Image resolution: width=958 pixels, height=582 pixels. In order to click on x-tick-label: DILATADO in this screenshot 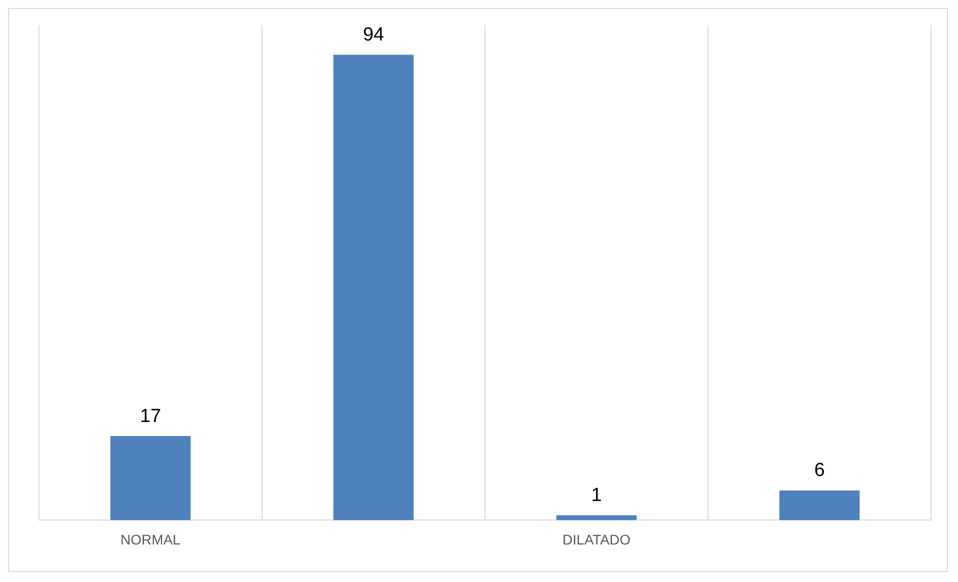, I will do `click(596, 539)`.